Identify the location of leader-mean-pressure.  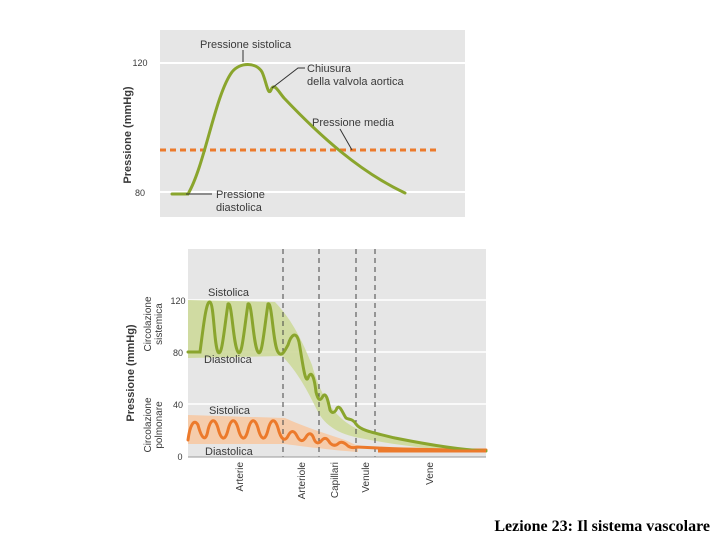
(346, 139).